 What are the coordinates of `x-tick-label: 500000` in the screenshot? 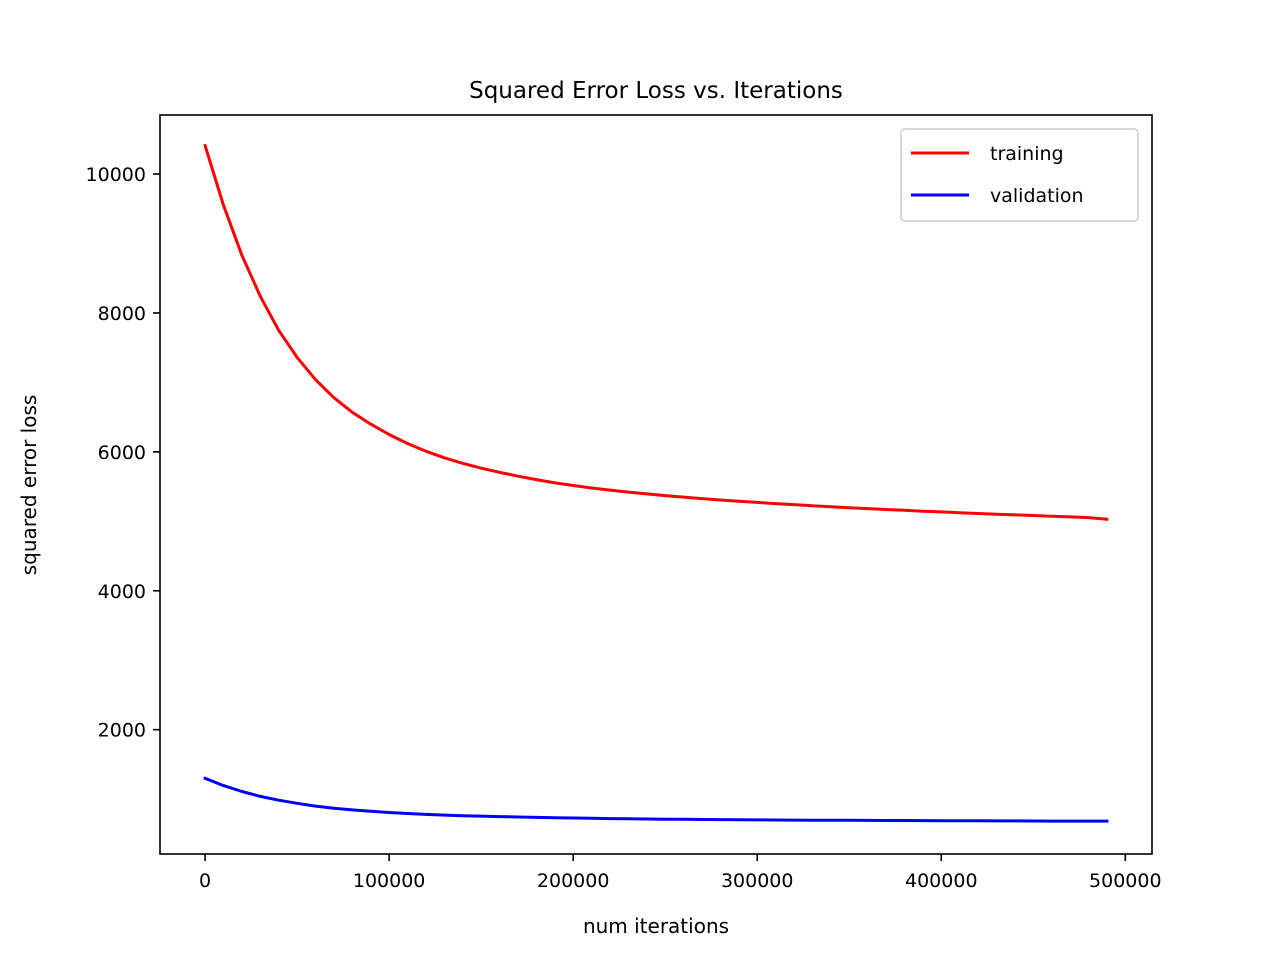 It's located at (1125, 881).